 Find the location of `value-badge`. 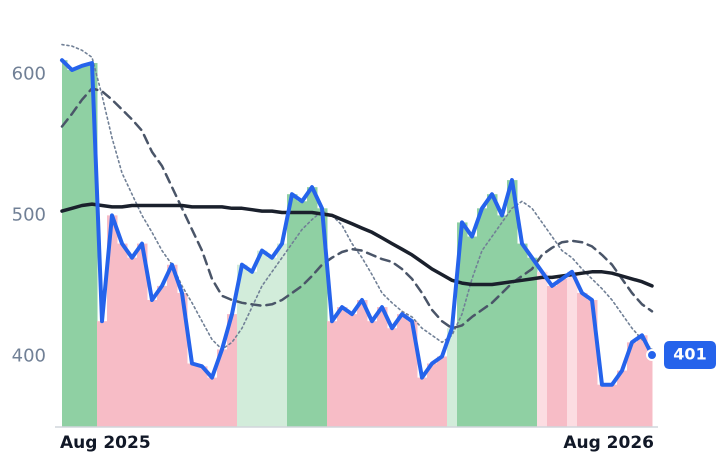

value-badge is located at coordinates (690, 355).